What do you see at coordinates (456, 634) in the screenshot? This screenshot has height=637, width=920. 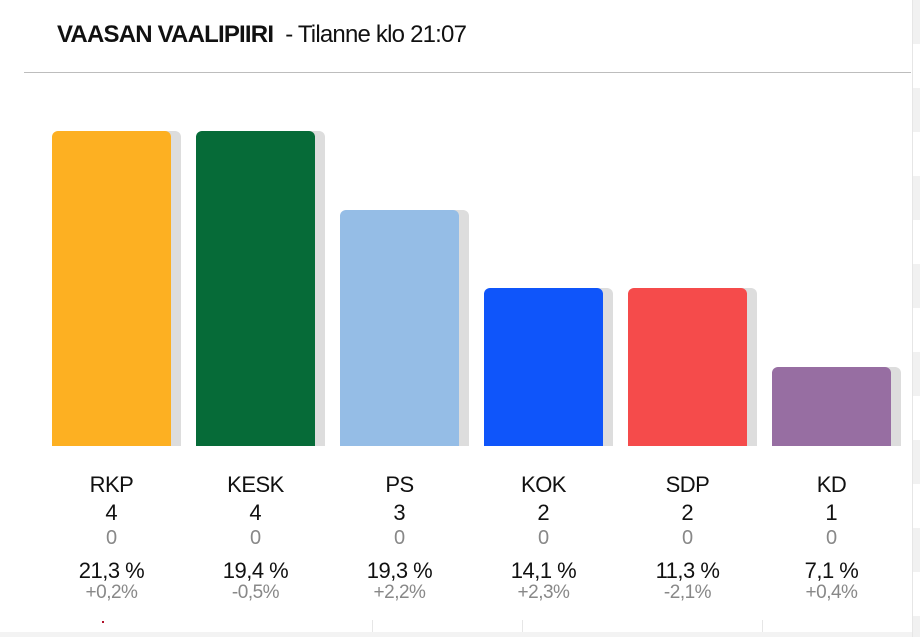 I see `panel-bottom-edge` at bounding box center [456, 634].